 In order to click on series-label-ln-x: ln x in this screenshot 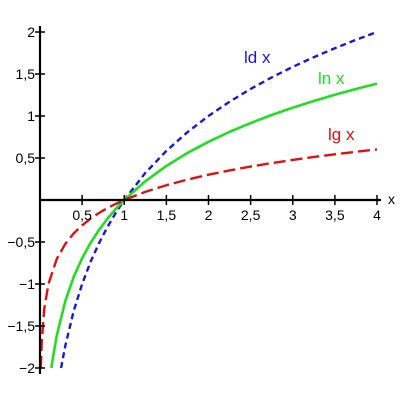, I will do `click(331, 78)`.